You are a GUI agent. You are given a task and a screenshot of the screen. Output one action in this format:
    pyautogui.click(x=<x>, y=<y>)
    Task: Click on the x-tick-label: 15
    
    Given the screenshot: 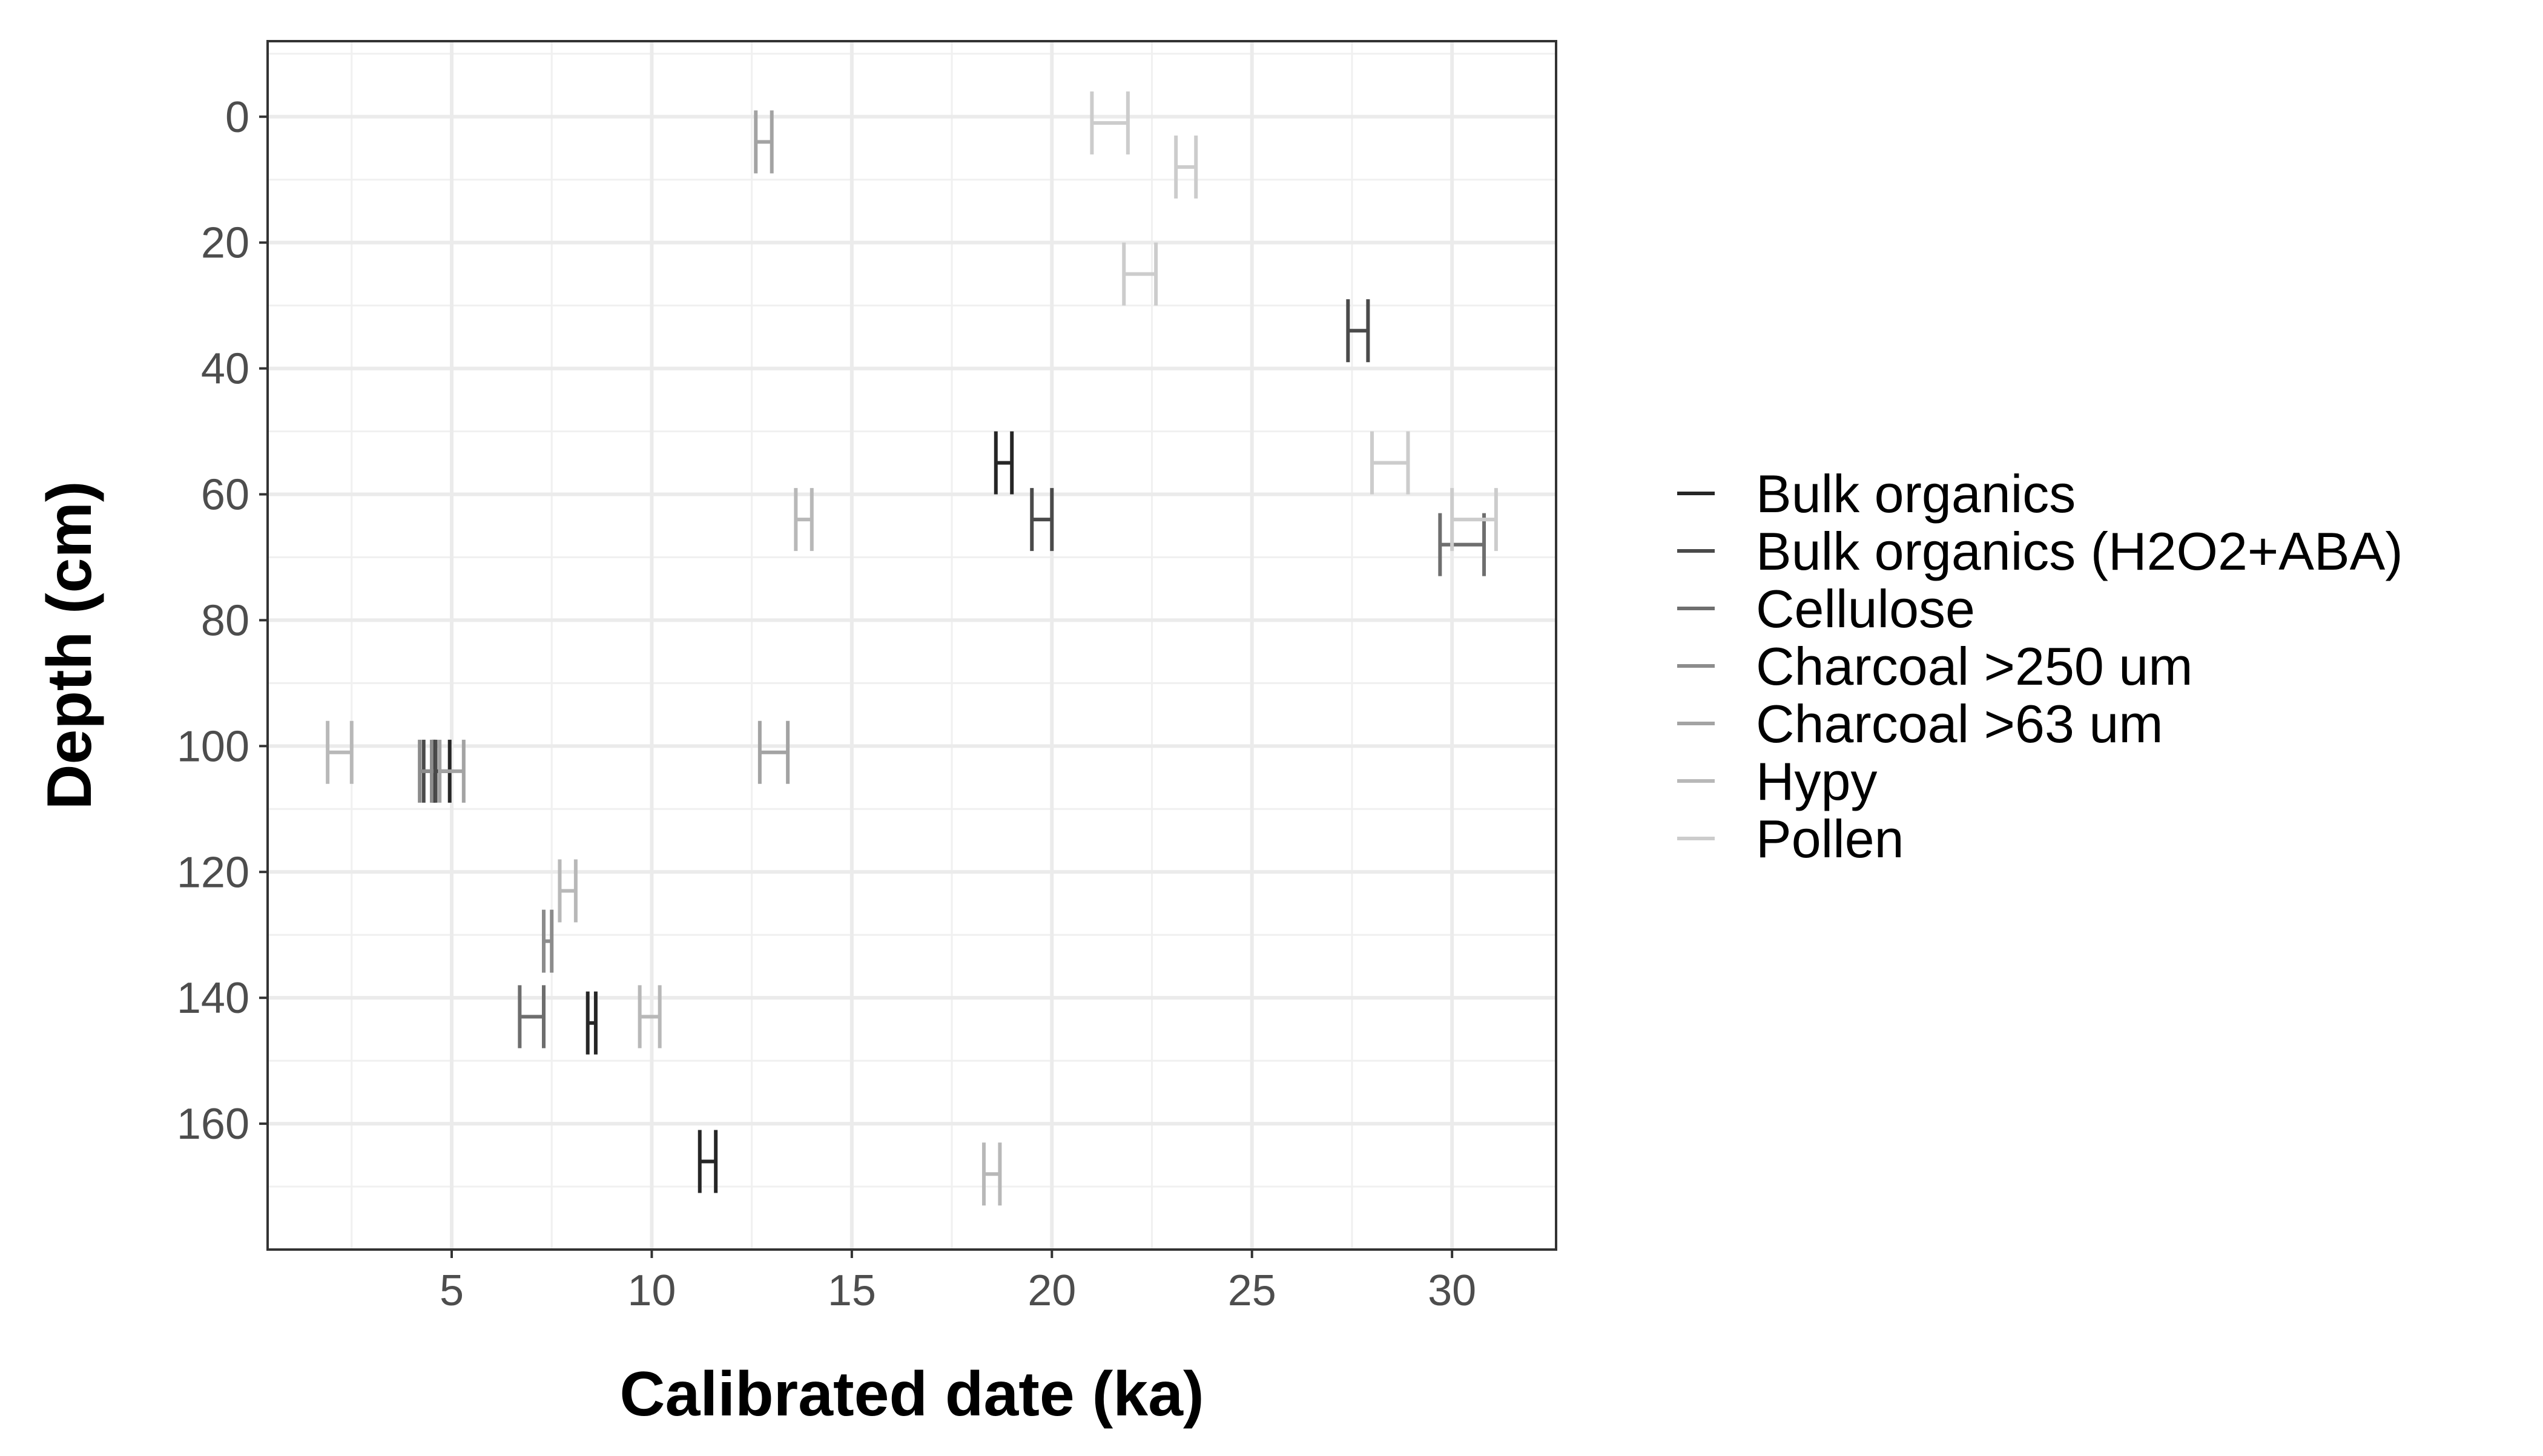 What is the action you would take?
    pyautogui.click(x=852, y=1291)
    